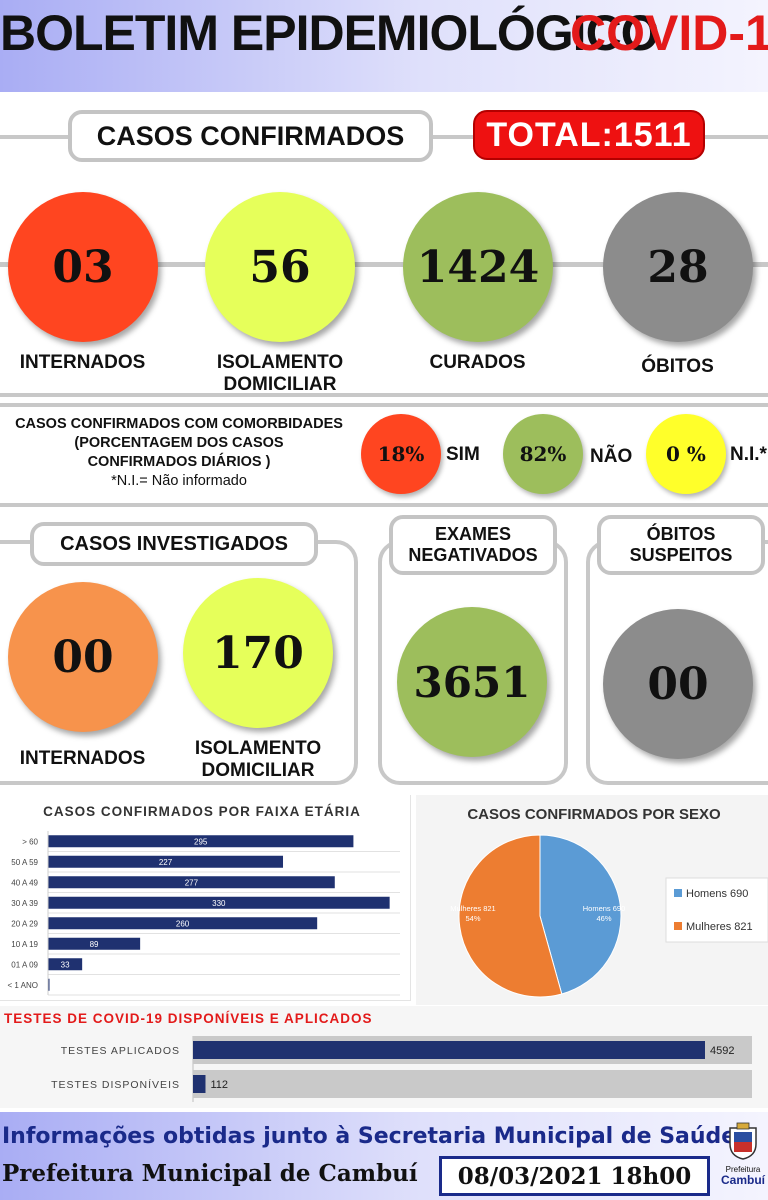  I want to click on footer-datetime: 08/03/2021 18h00, so click(574, 1176).